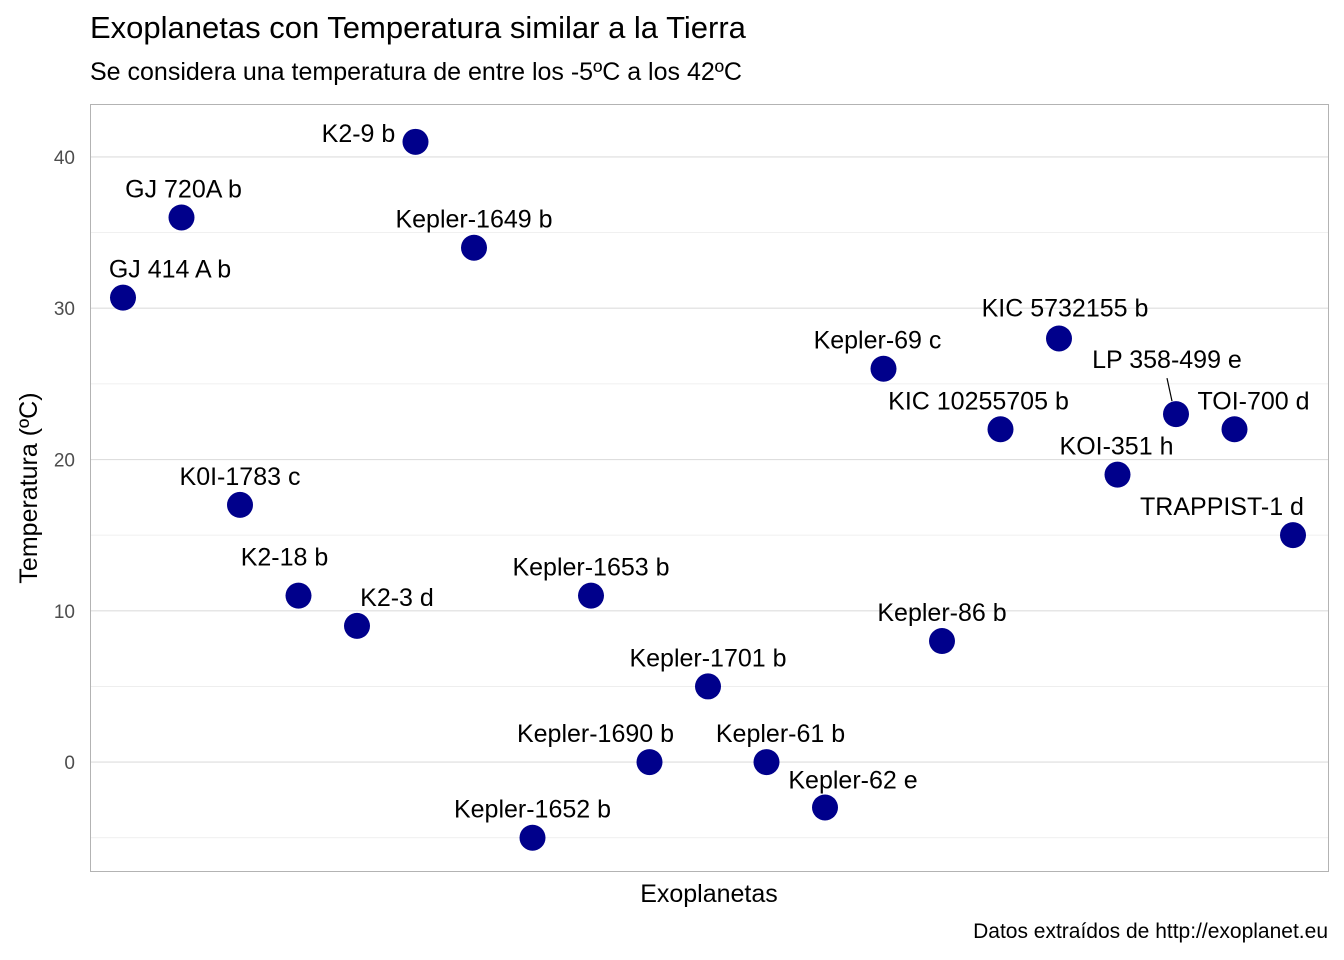 Image resolution: width=1344 pixels, height=960 pixels. Describe the element at coordinates (1150, 931) in the screenshot. I see `chart-caption: Datos extraídos de http://exoplanet.eu` at that location.